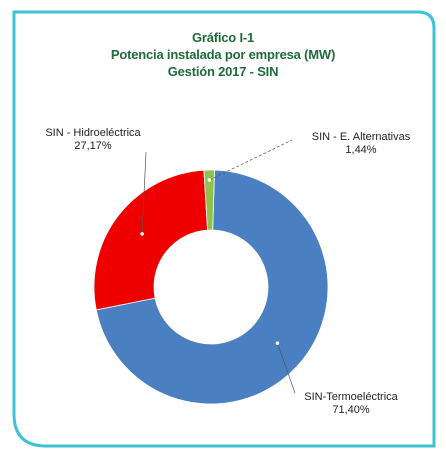  I want to click on slice-hidroelectrica, so click(150, 240).